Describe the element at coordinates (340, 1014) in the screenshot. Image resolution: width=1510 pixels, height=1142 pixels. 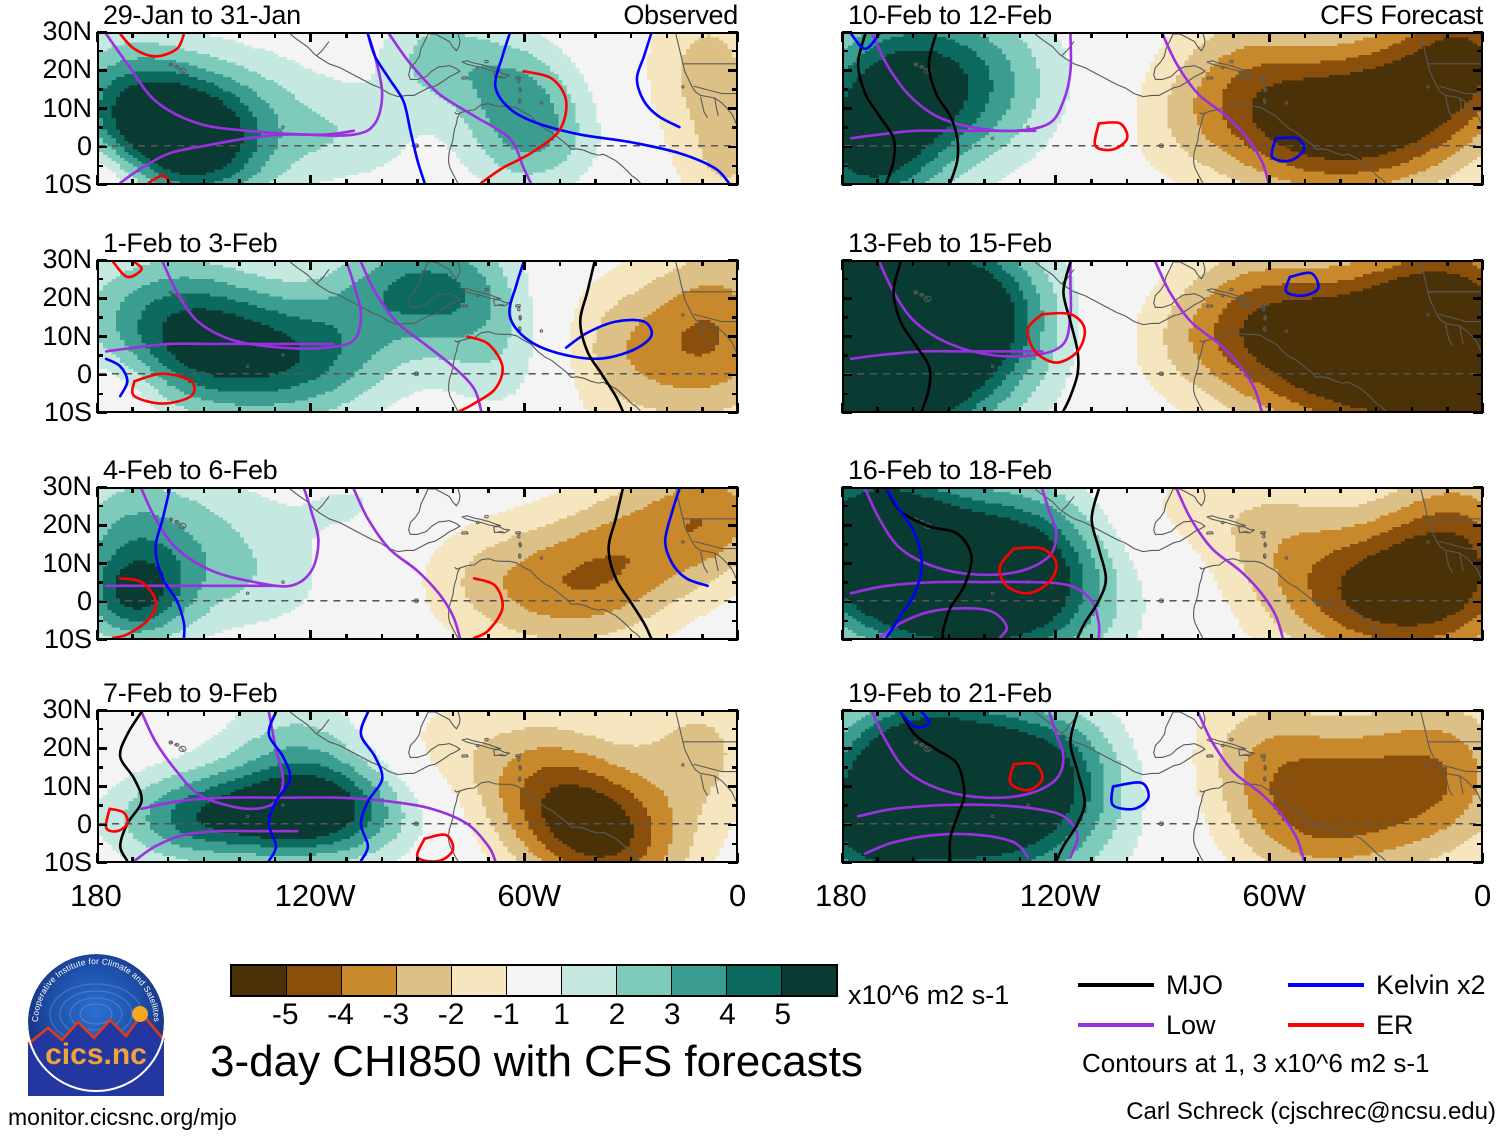
I see `colorbar-tick-label: -4` at that location.